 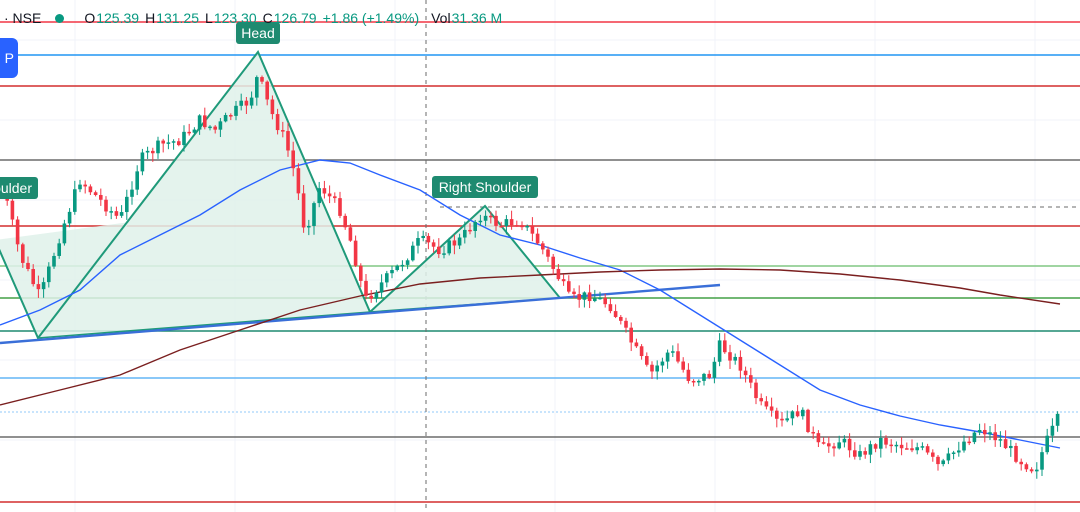 I want to click on open-value: 125.39, so click(x=118, y=18).